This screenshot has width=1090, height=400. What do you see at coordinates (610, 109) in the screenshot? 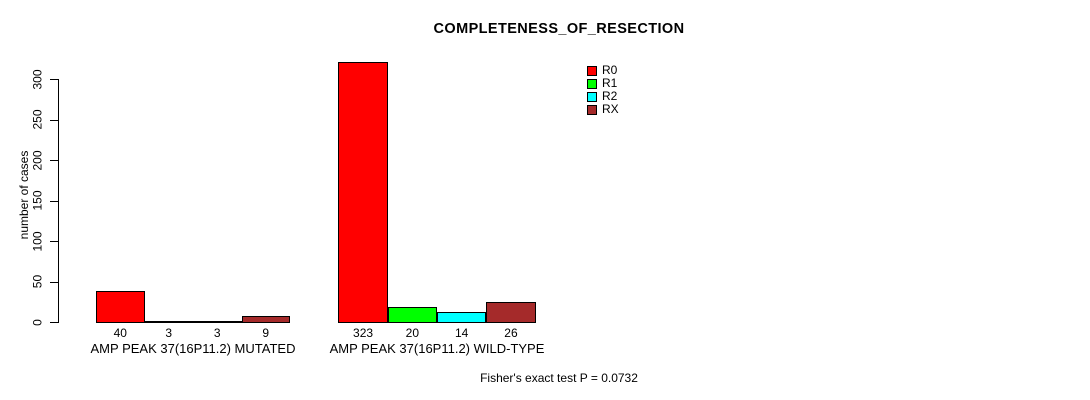
I see `legend-label: RX` at bounding box center [610, 109].